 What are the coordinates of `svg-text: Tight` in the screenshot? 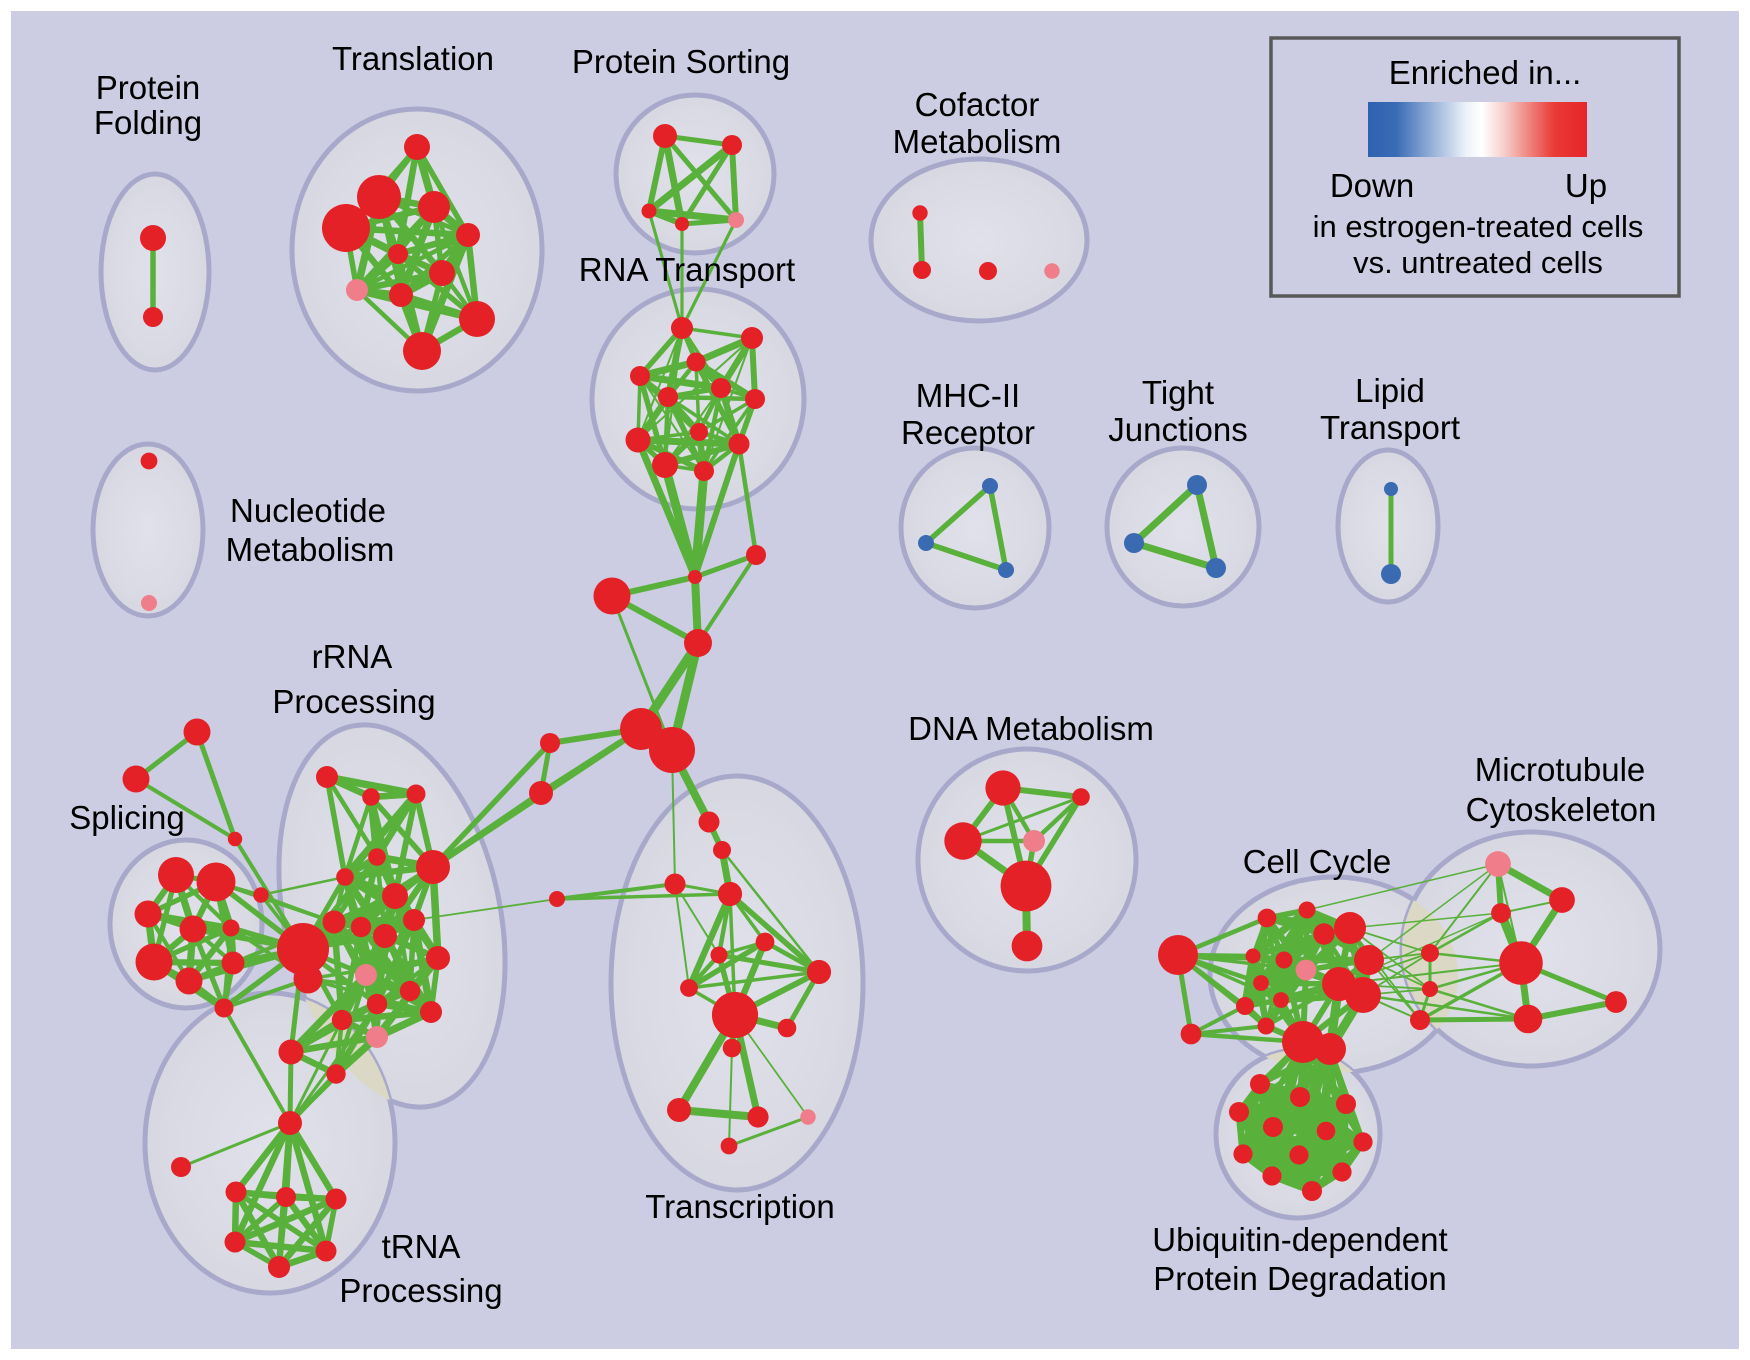 It's located at (1178, 392).